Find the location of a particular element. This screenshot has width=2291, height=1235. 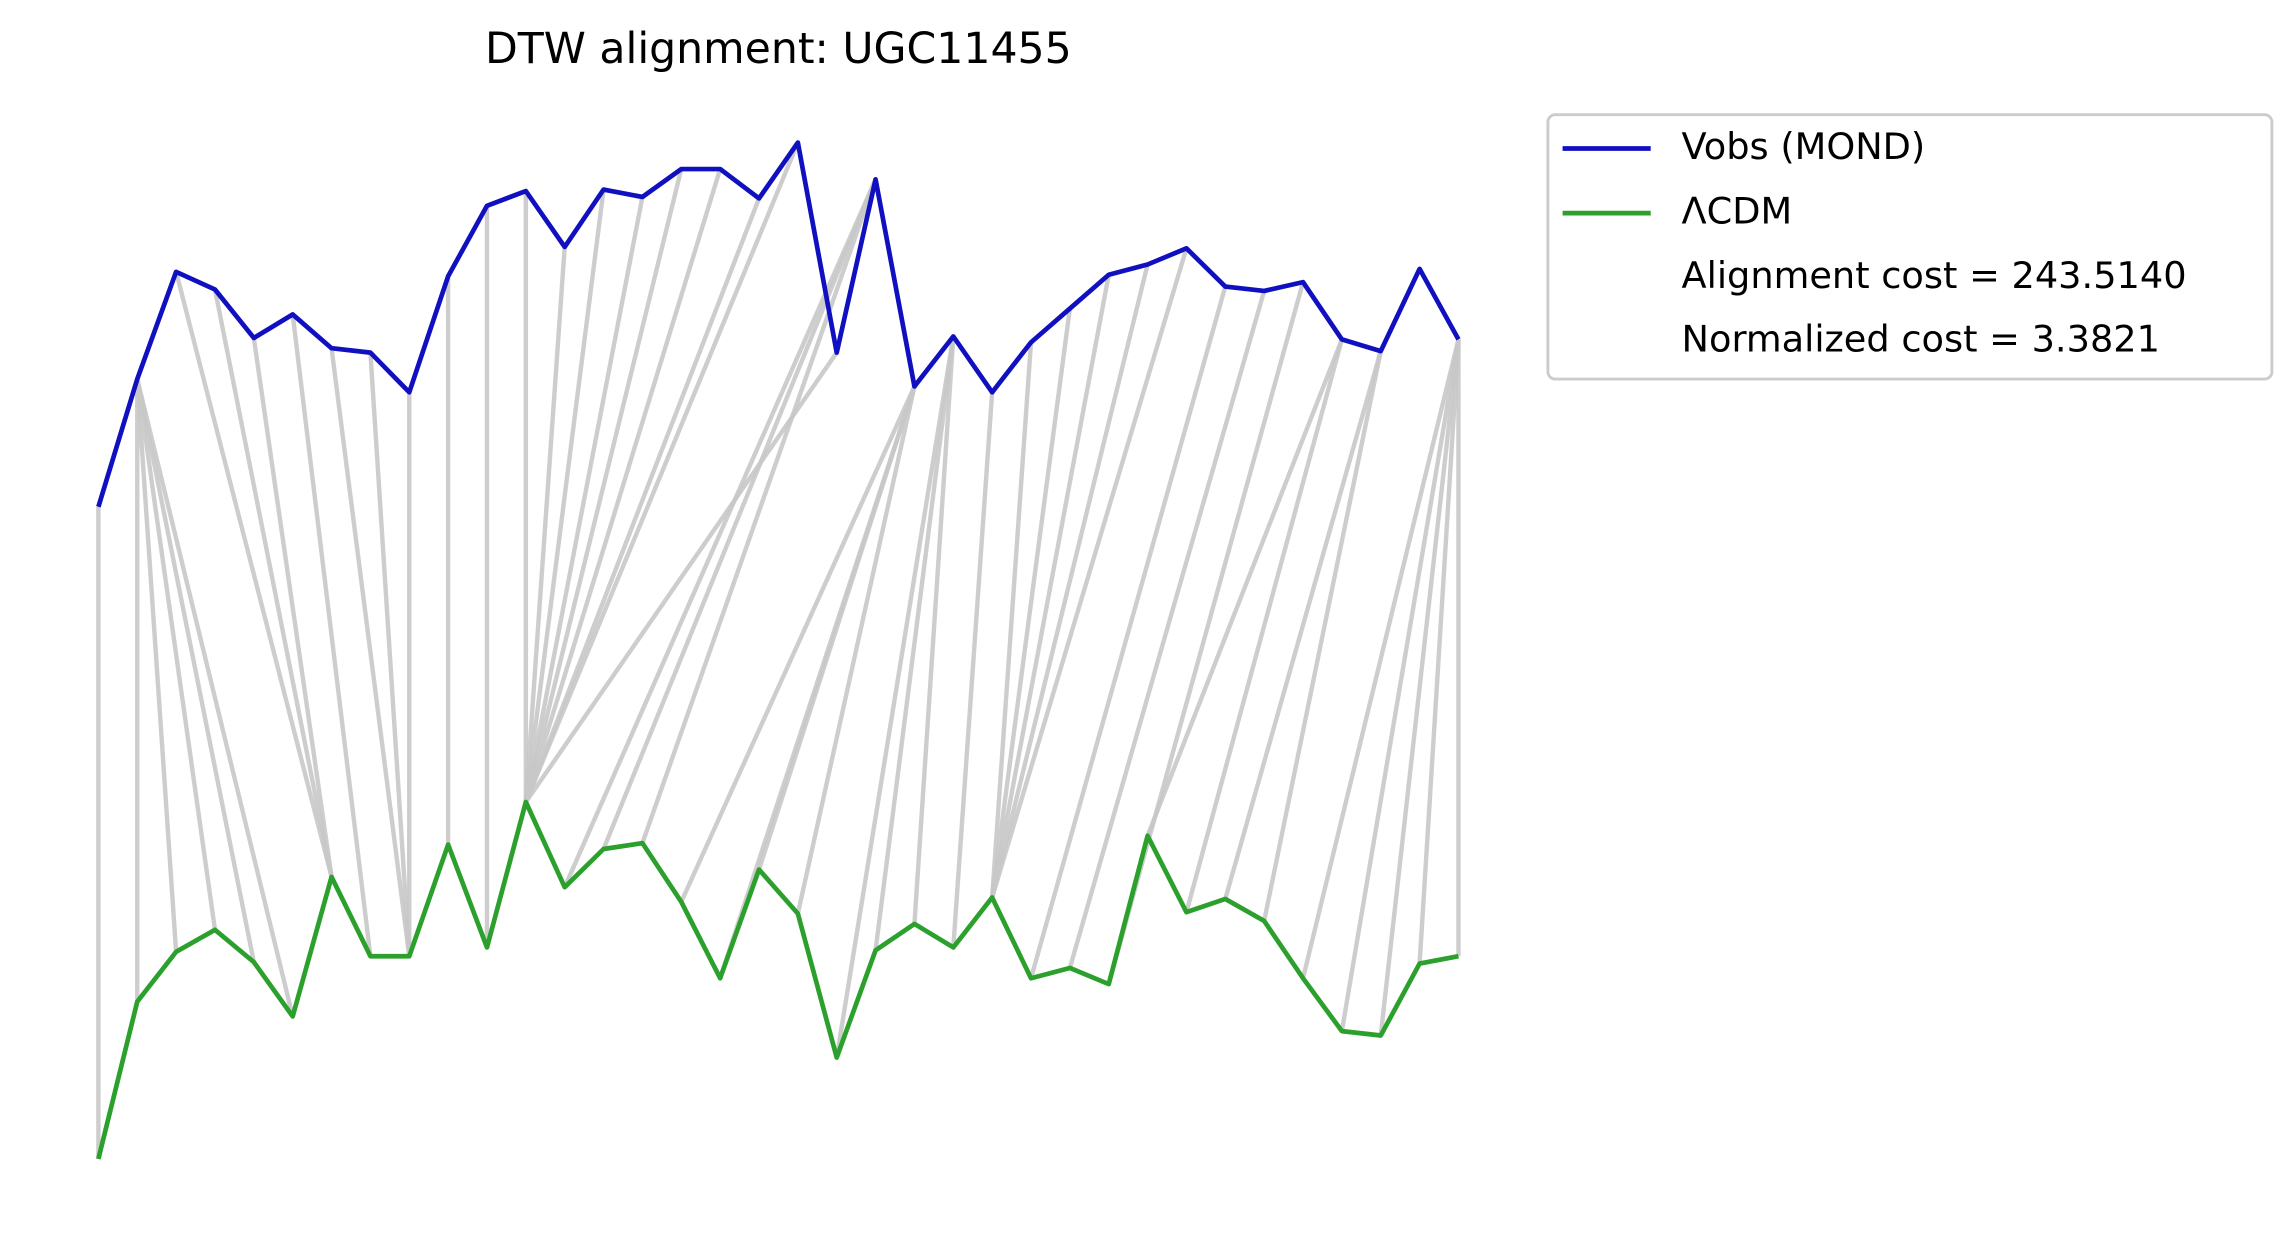

legend-annotation: Normalized cost = 3.3821 is located at coordinates (1921, 338).